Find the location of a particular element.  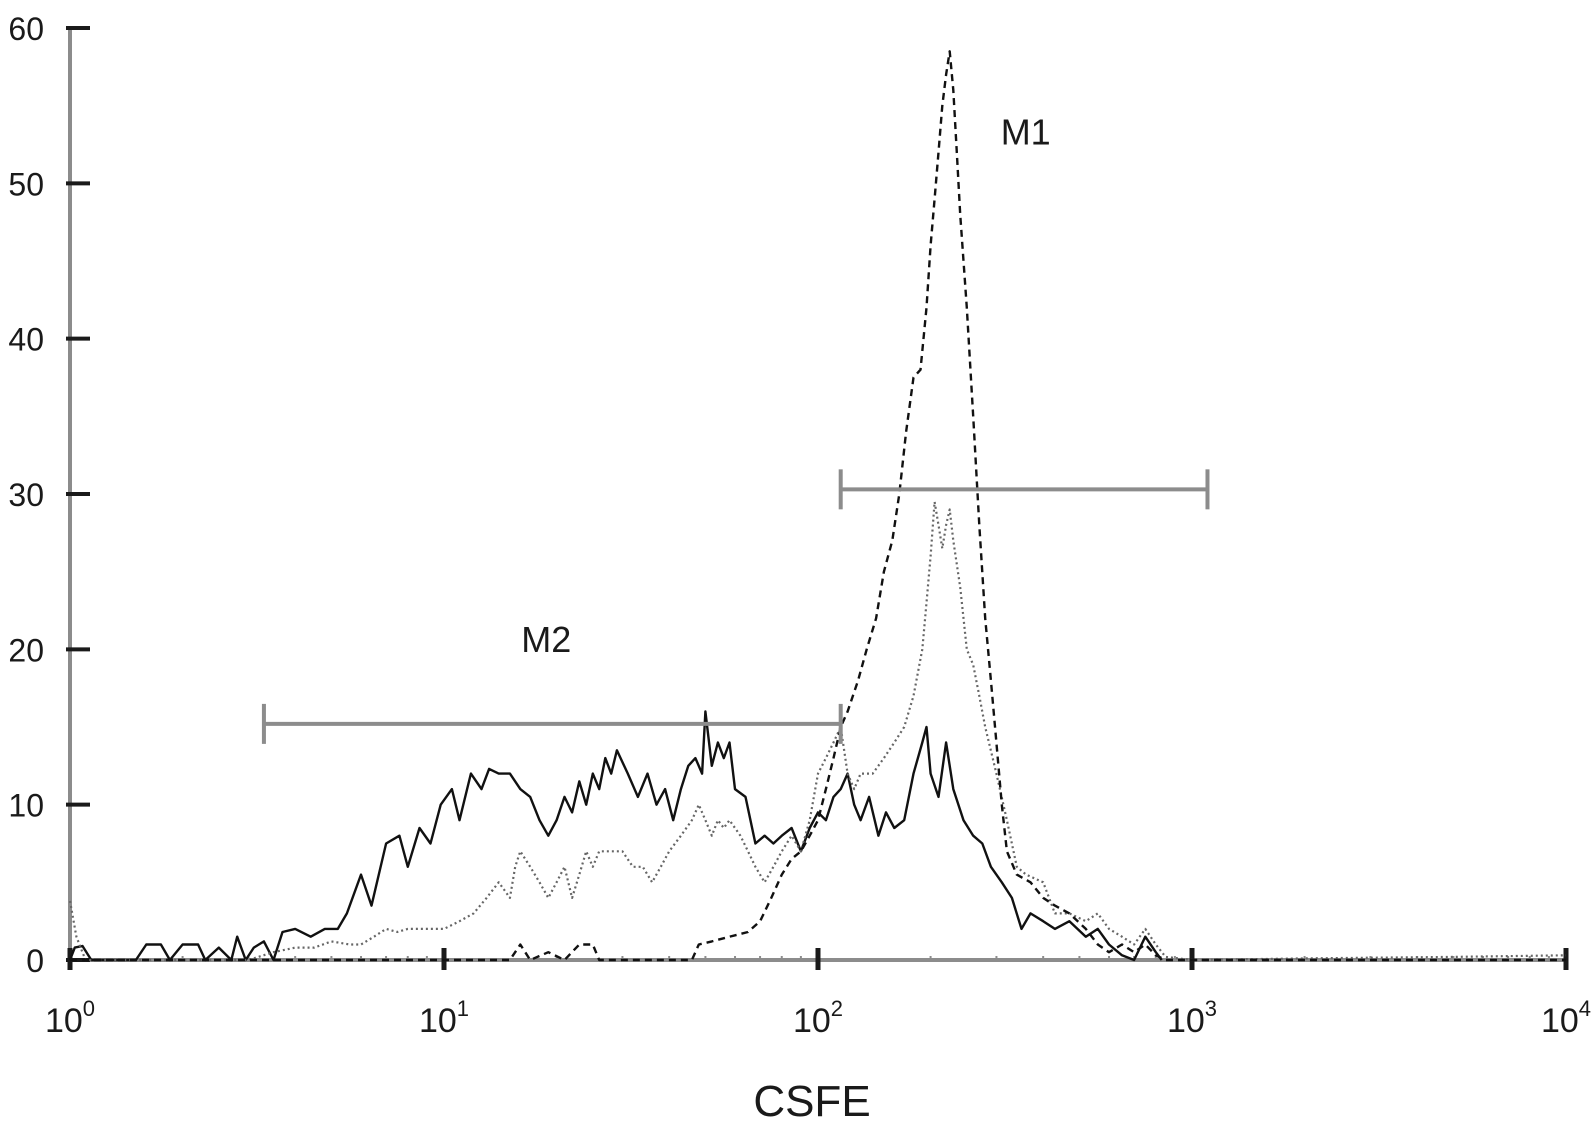

x-axis-label: CSFE is located at coordinates (811, 1101).